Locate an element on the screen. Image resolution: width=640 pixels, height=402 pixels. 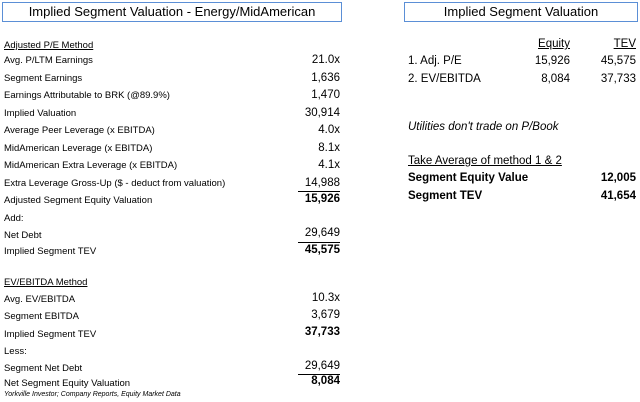
ebitda-row-value: 8,084 is located at coordinates (325, 381).